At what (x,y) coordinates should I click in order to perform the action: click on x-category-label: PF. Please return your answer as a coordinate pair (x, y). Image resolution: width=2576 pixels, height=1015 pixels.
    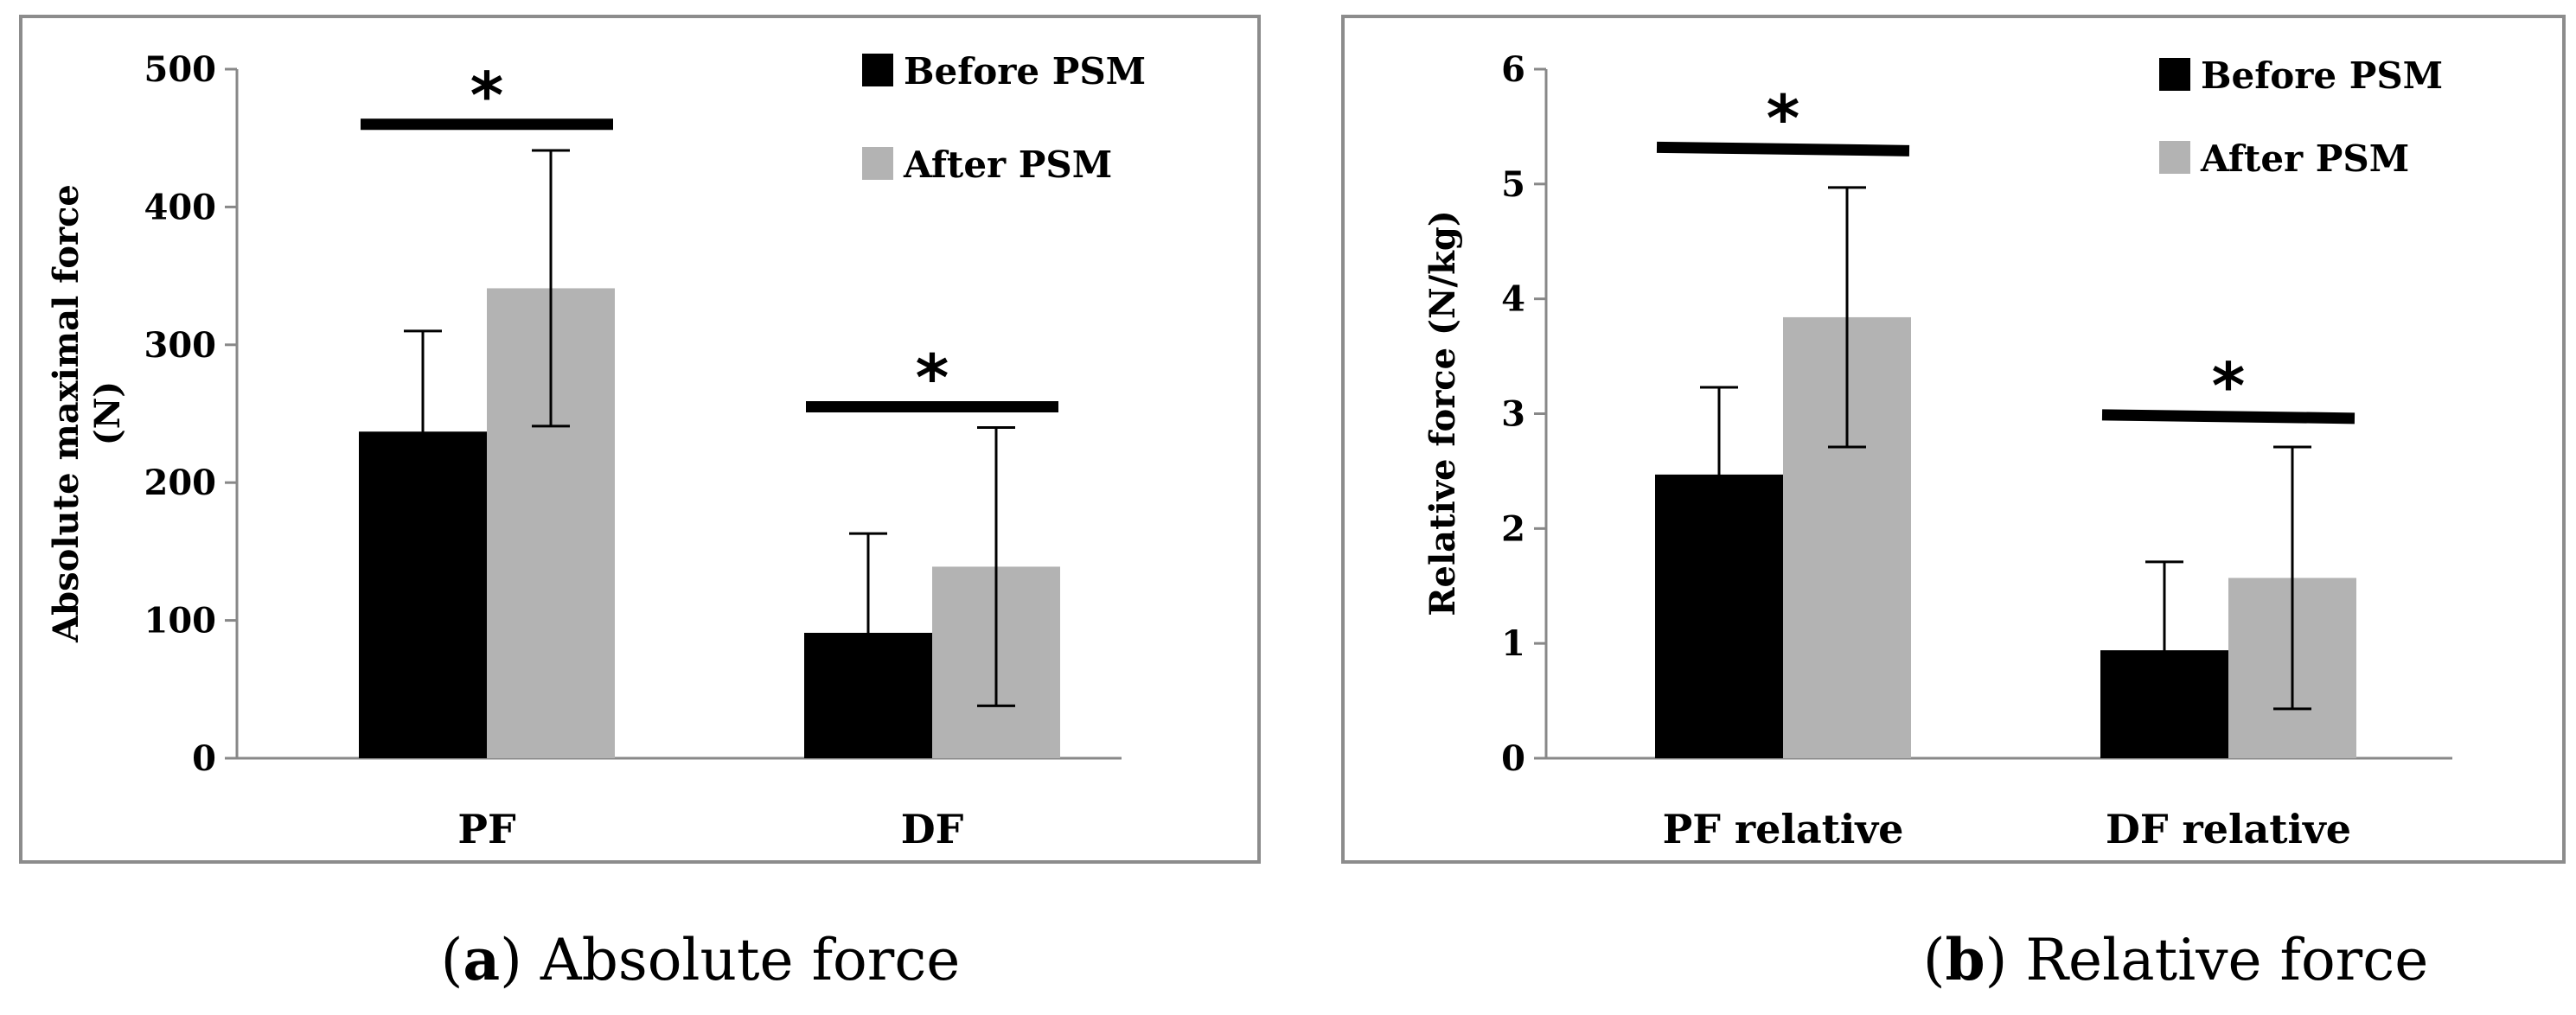
    Looking at the image, I should click on (487, 829).